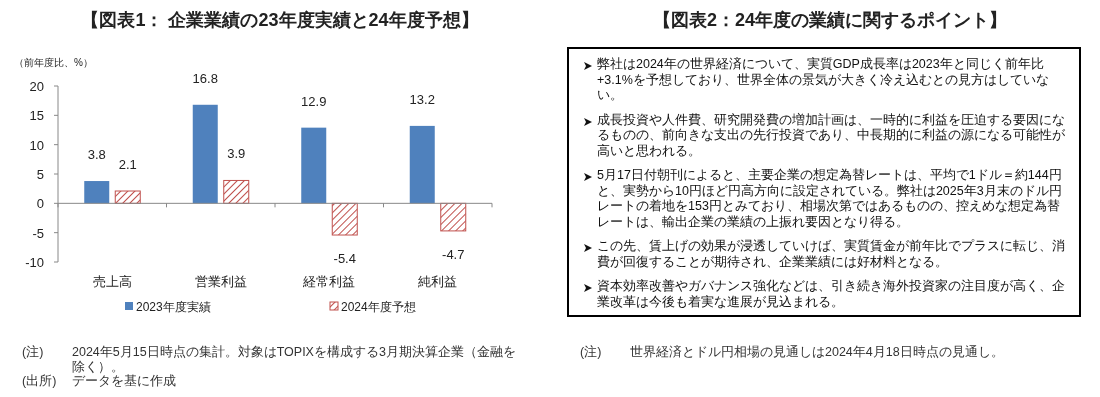  I want to click on x-tick-label: 営業利益, so click(220, 281).